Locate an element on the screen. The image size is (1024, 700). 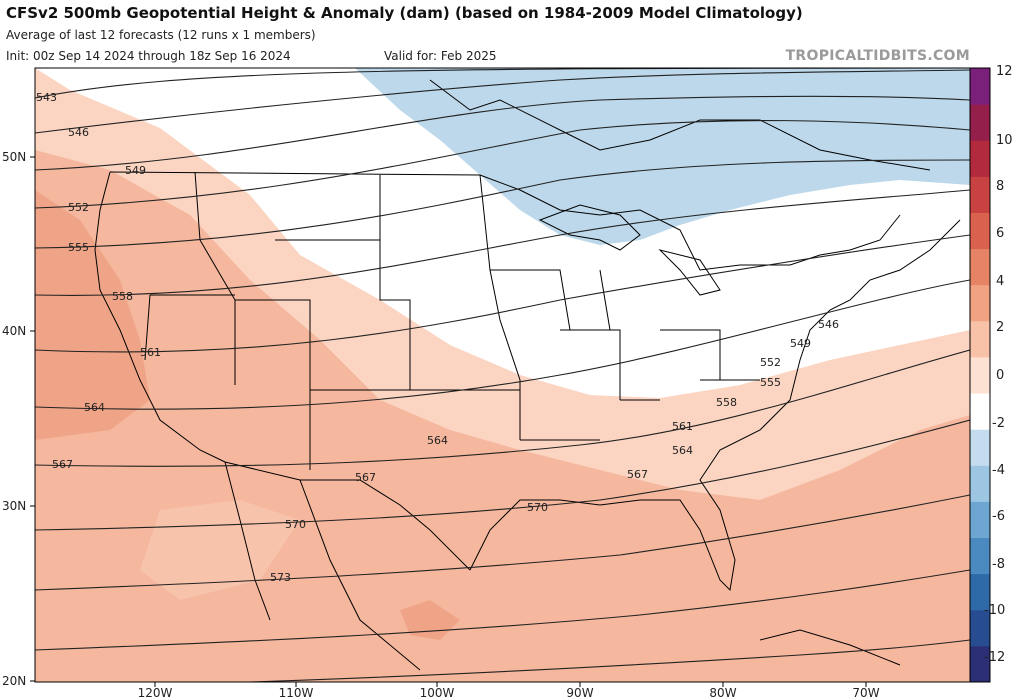
anomaly-core-west is located at coordinates (92, 315).